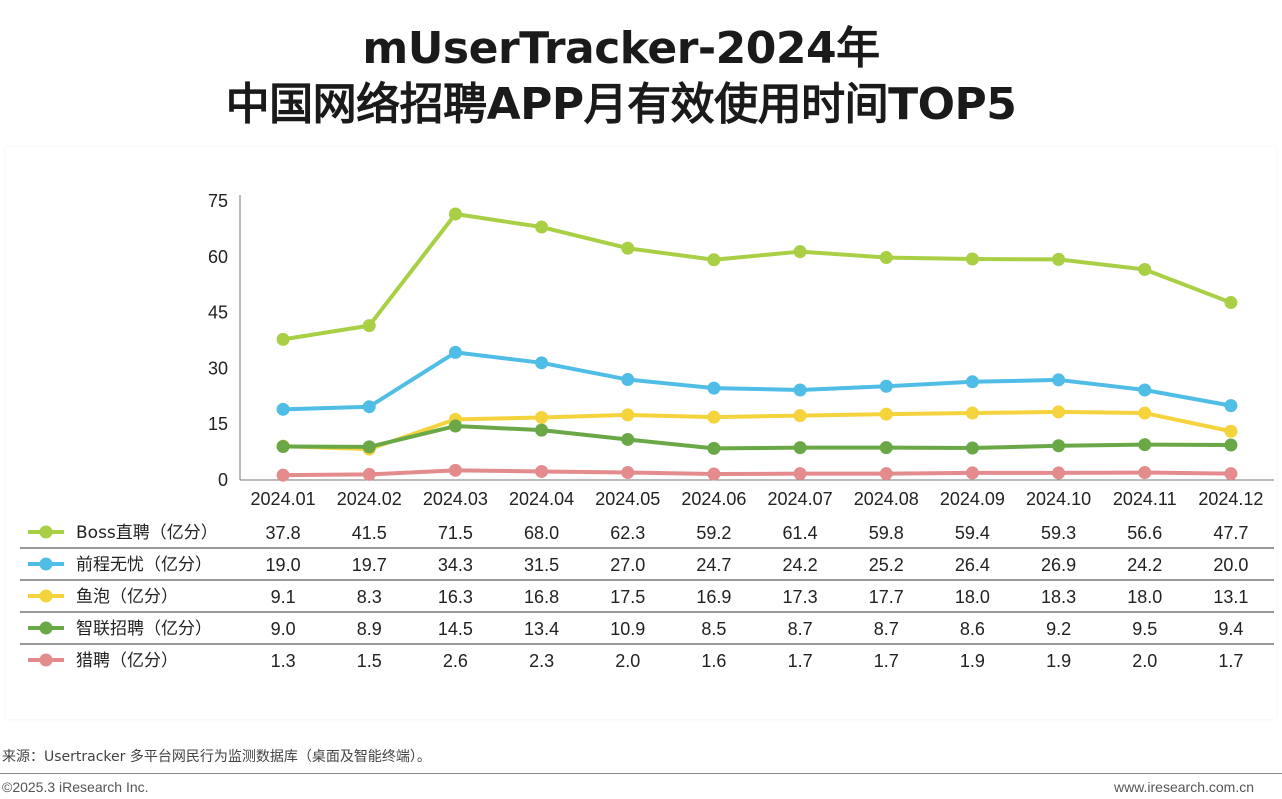 The width and height of the screenshot is (1282, 799). What do you see at coordinates (218, 424) in the screenshot?
I see `y-tick-label: 15` at bounding box center [218, 424].